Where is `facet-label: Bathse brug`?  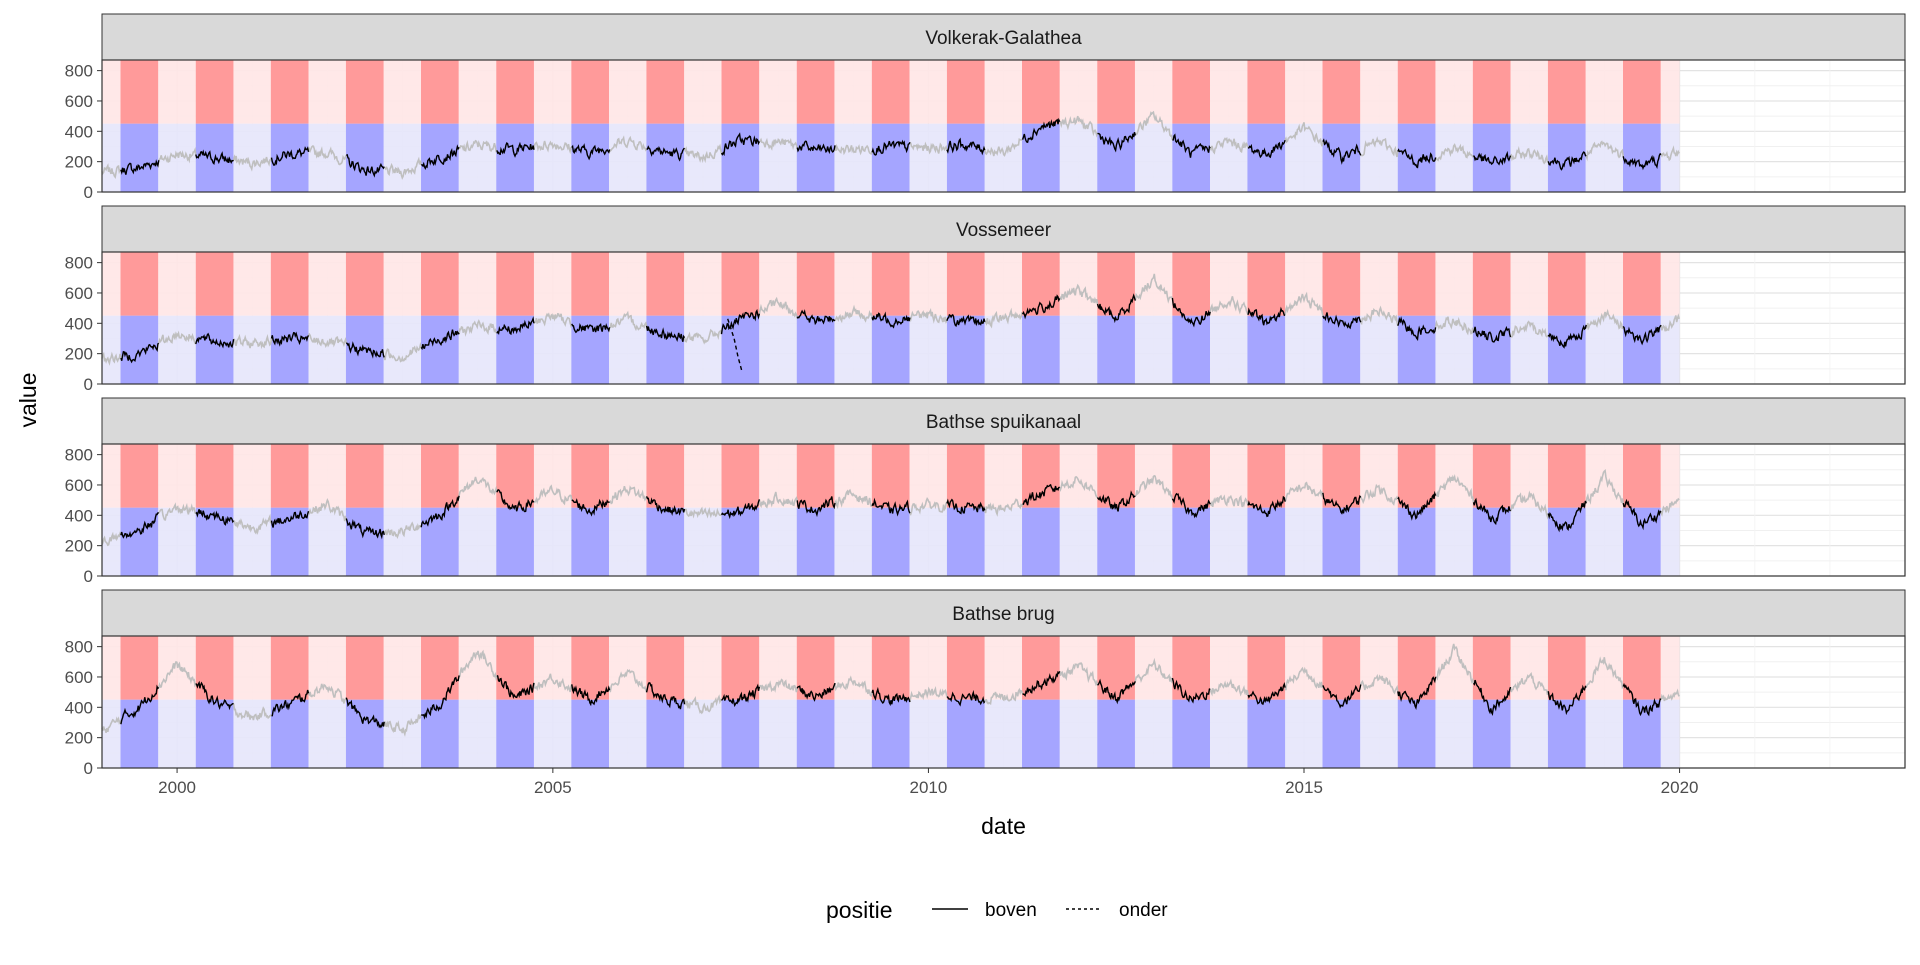 facet-label: Bathse brug is located at coordinates (1003, 614).